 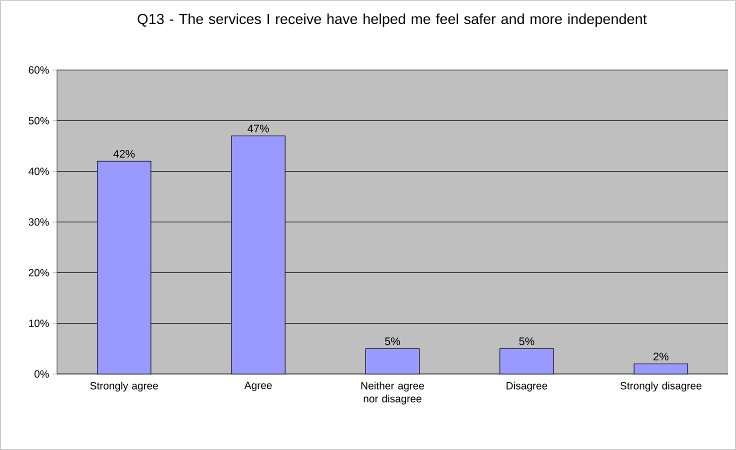 What do you see at coordinates (38, 222) in the screenshot?
I see `y-tick-label: 30%` at bounding box center [38, 222].